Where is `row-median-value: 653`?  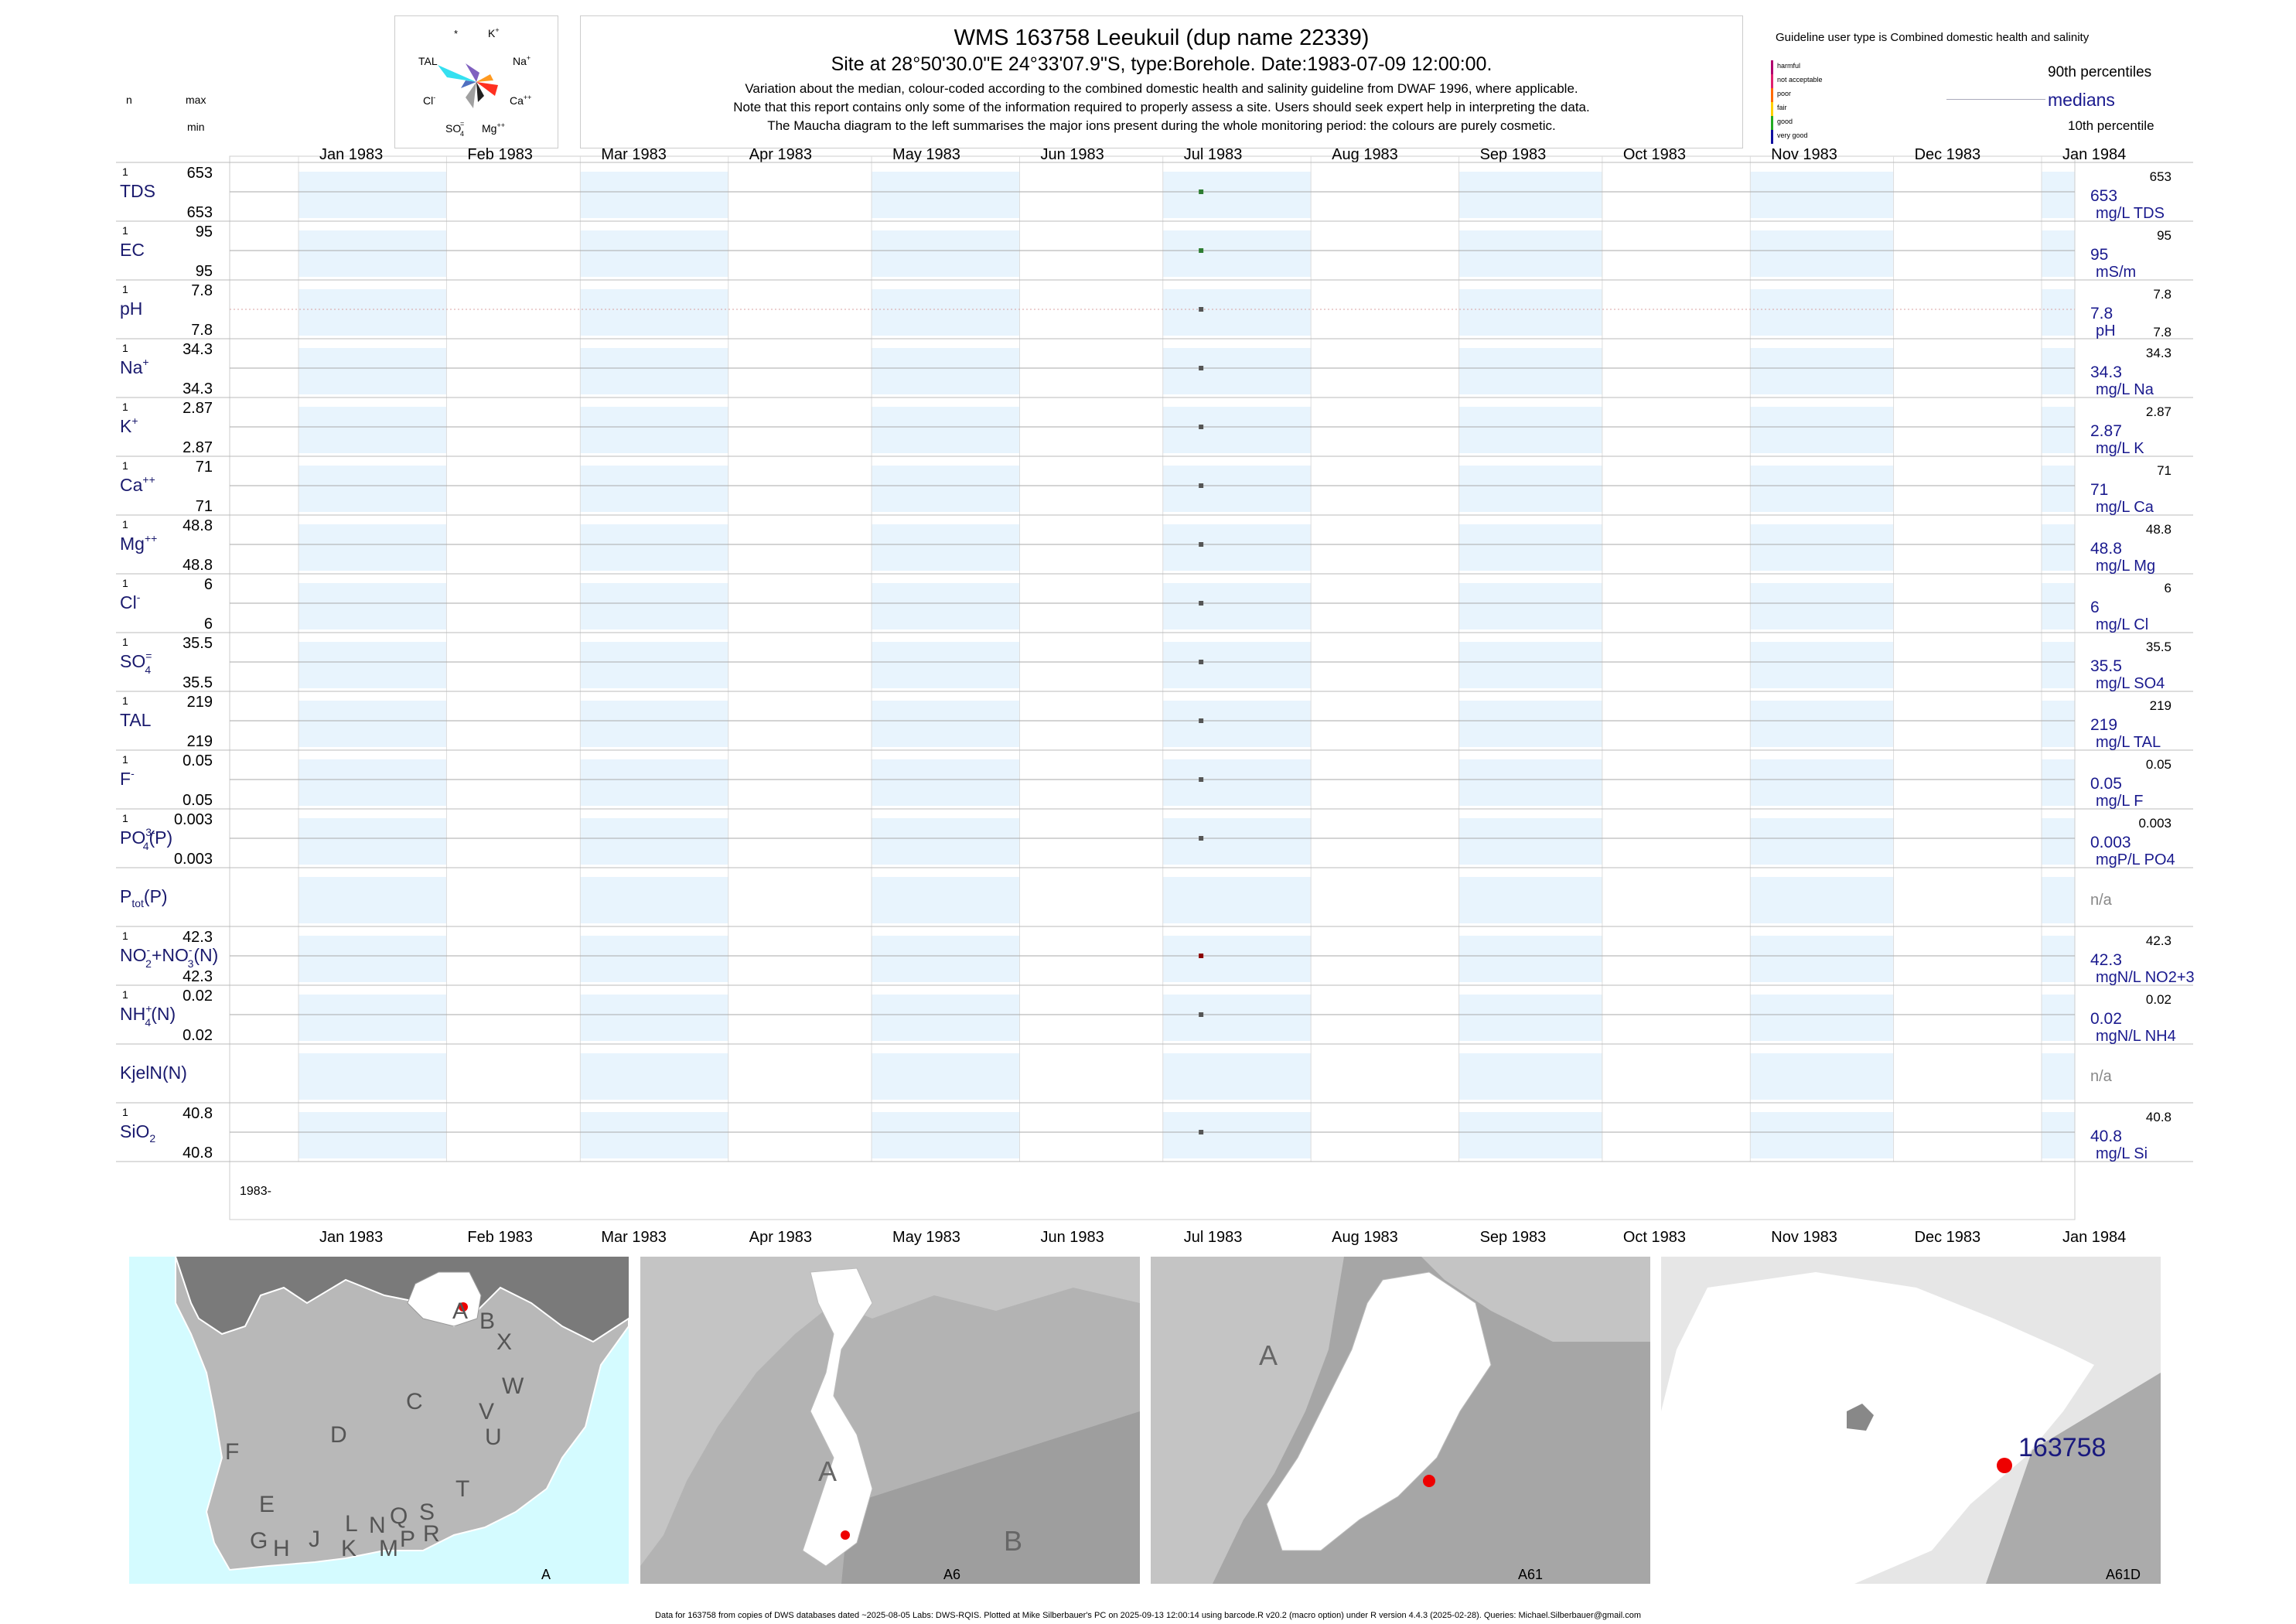 row-median-value: 653 is located at coordinates (2103, 196).